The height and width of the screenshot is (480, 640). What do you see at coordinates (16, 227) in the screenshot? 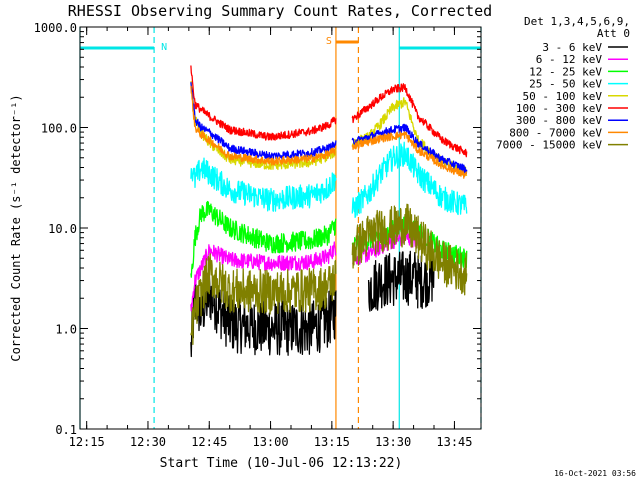
I see `y-axis-label: Corrected Count Rate (s⁻¹ detector⁻¹)` at bounding box center [16, 227].